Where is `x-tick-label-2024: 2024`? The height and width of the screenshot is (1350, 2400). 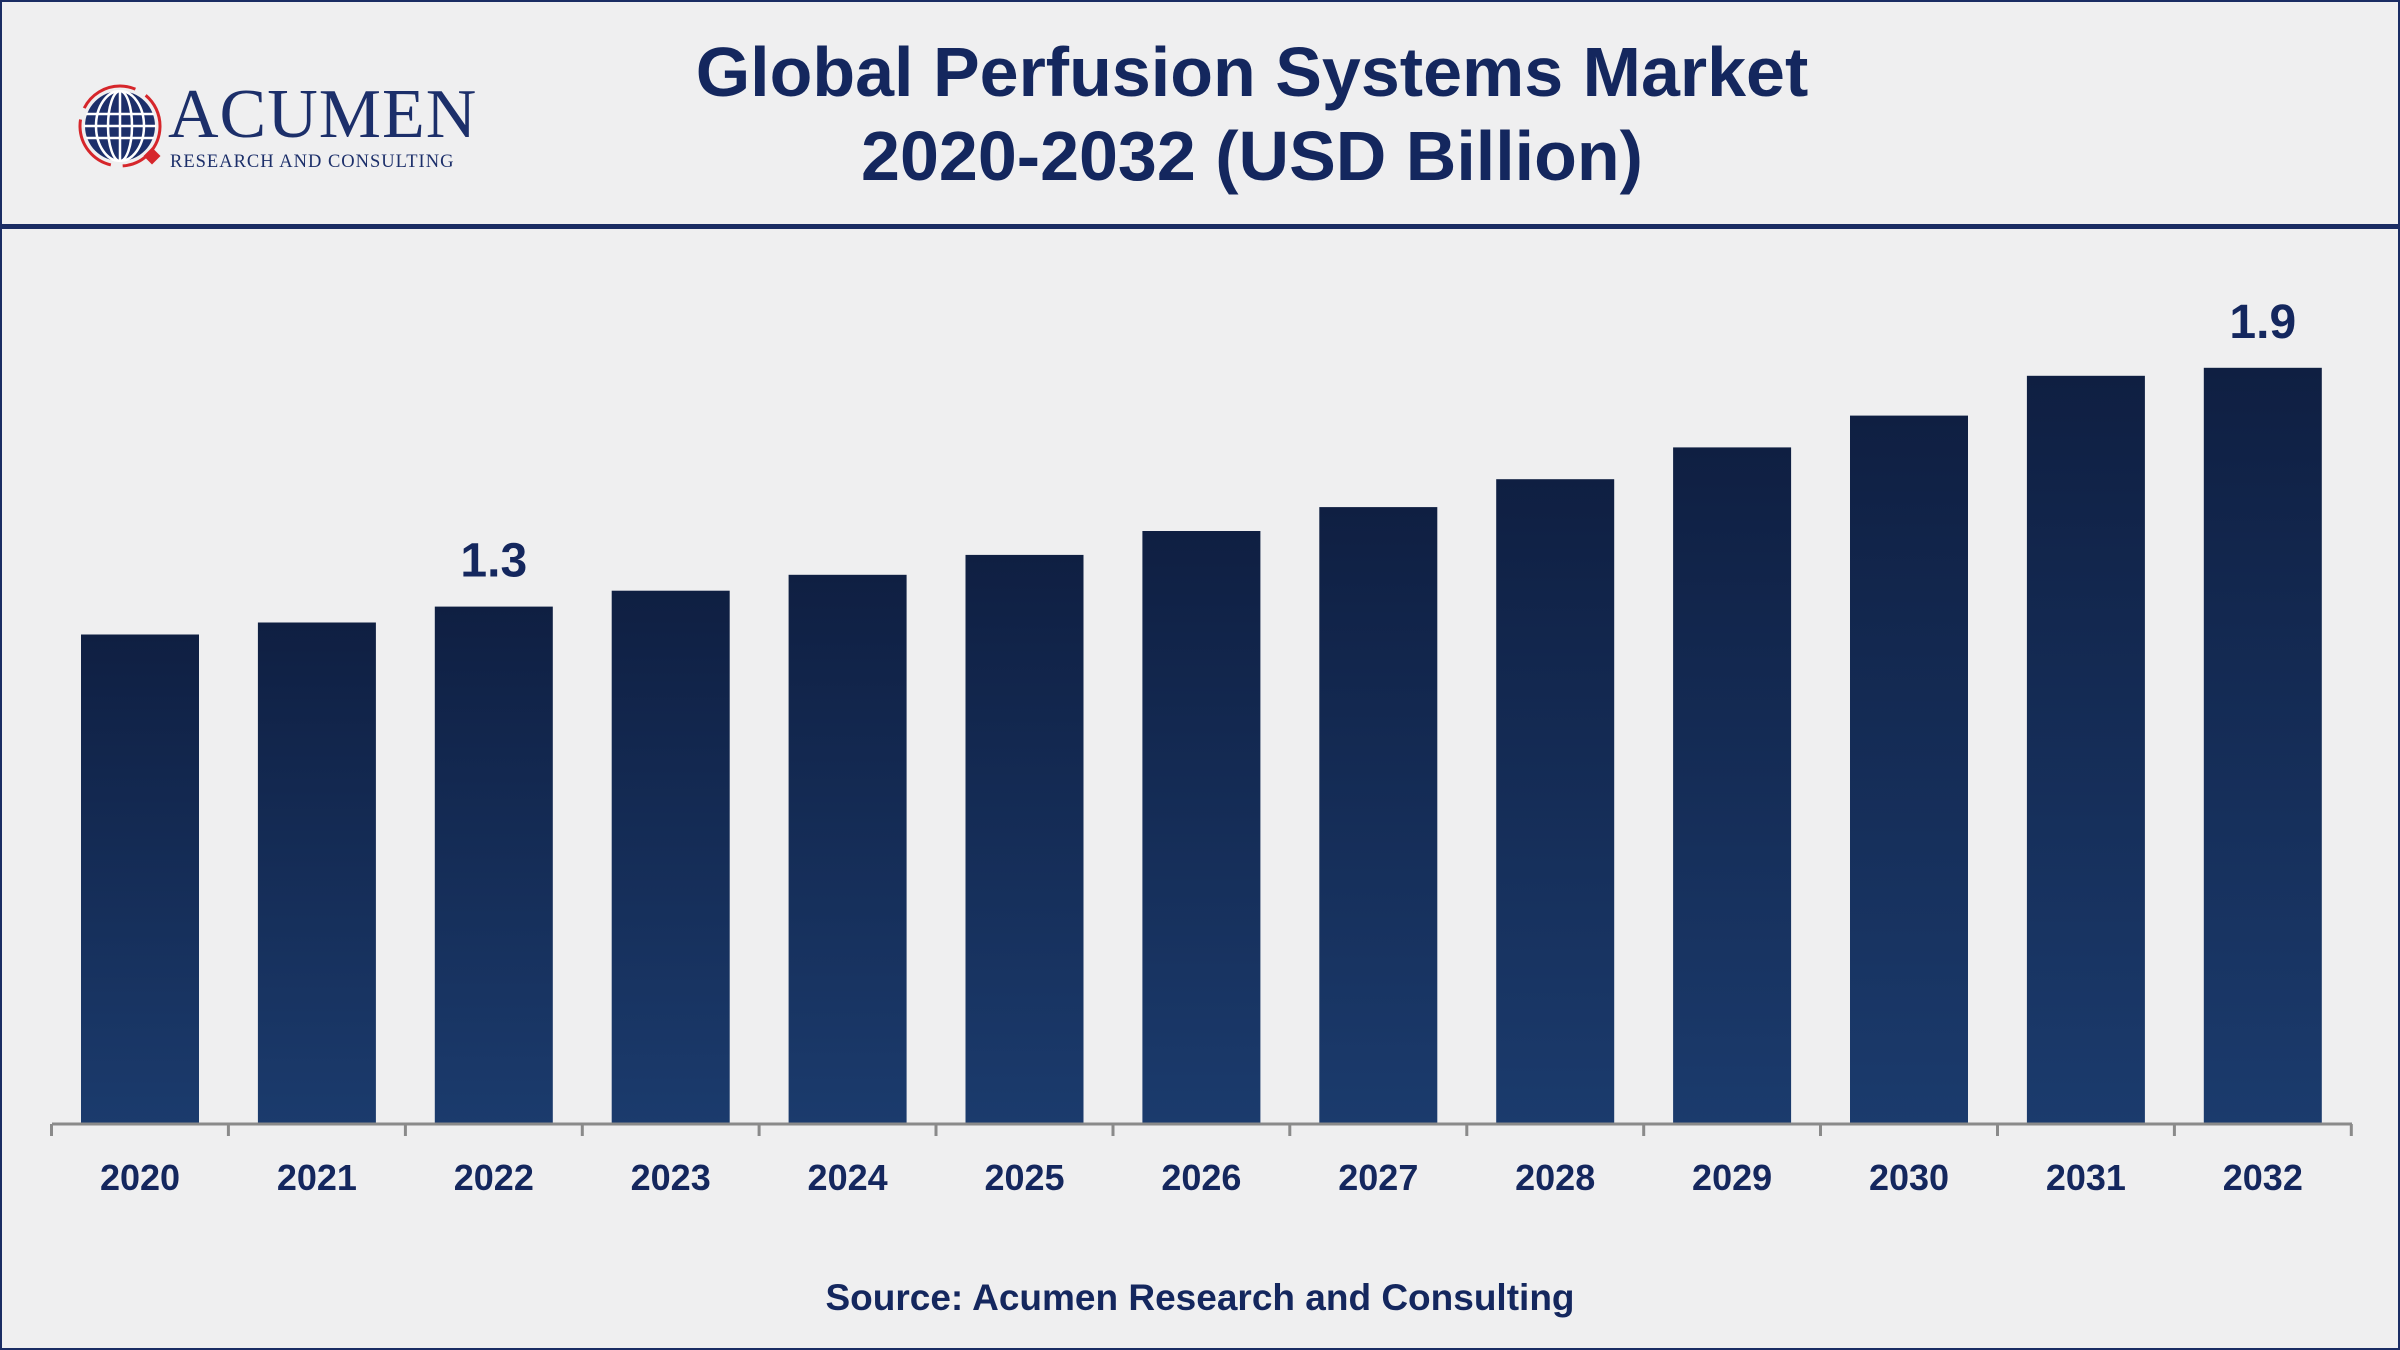 x-tick-label-2024: 2024 is located at coordinates (848, 1177).